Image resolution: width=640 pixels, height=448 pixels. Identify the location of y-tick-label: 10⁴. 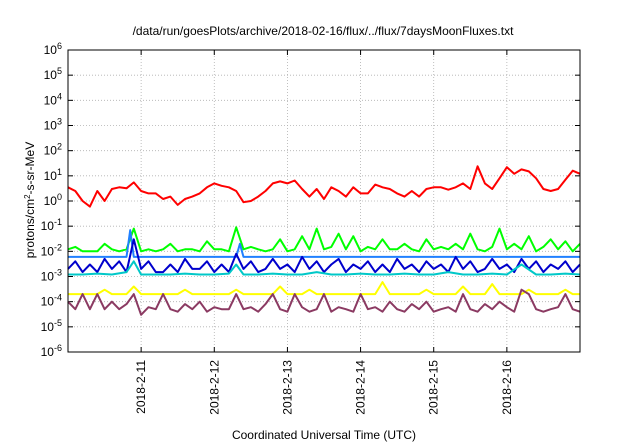
(53, 99).